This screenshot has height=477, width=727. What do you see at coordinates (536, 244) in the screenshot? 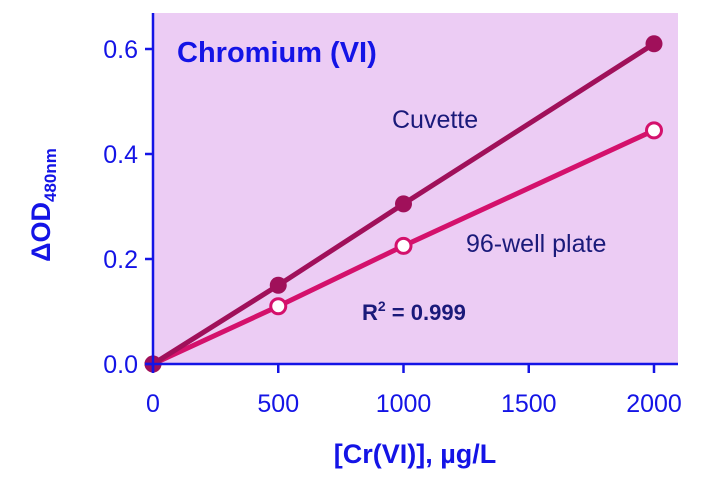
I see `legend-plate: 96-well plate` at bounding box center [536, 244].